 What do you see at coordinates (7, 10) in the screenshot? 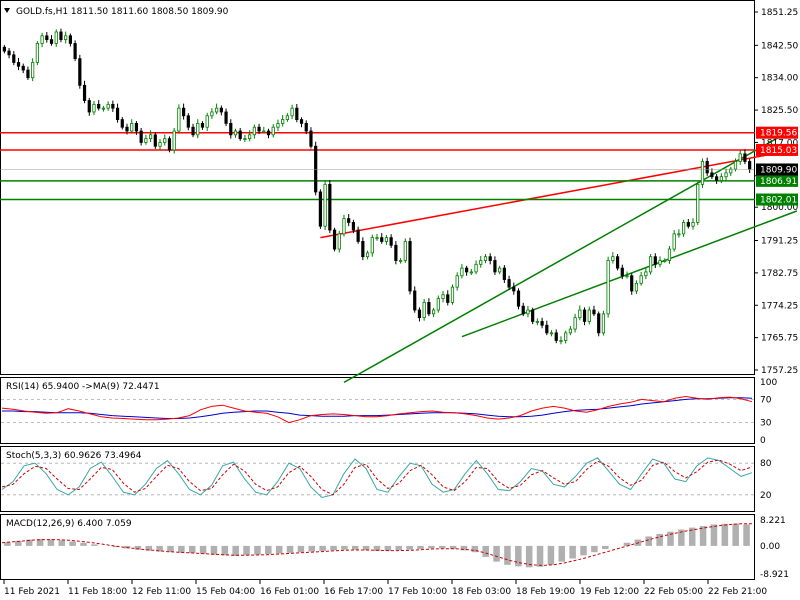
I see `collapse-triangle-icon` at bounding box center [7, 10].